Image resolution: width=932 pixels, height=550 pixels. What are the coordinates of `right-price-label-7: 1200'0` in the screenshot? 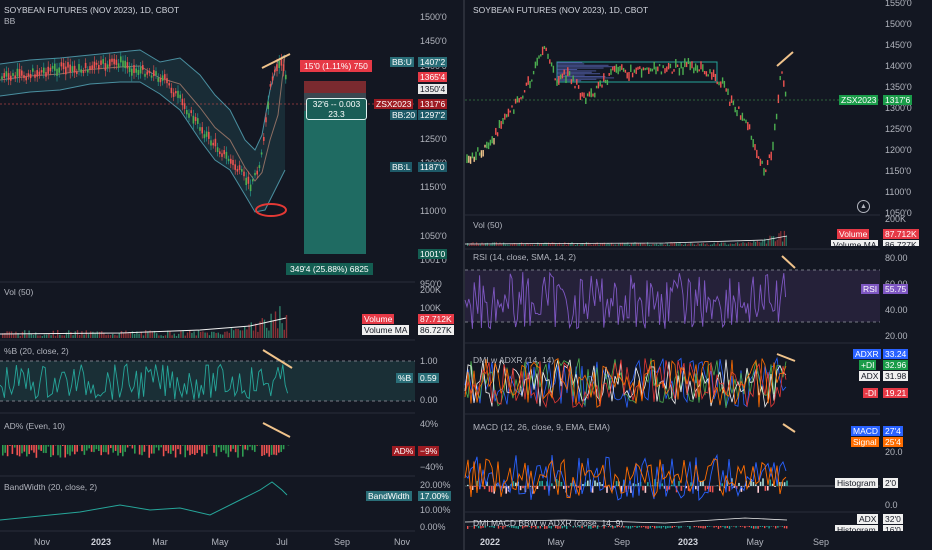 It's located at (898, 150).